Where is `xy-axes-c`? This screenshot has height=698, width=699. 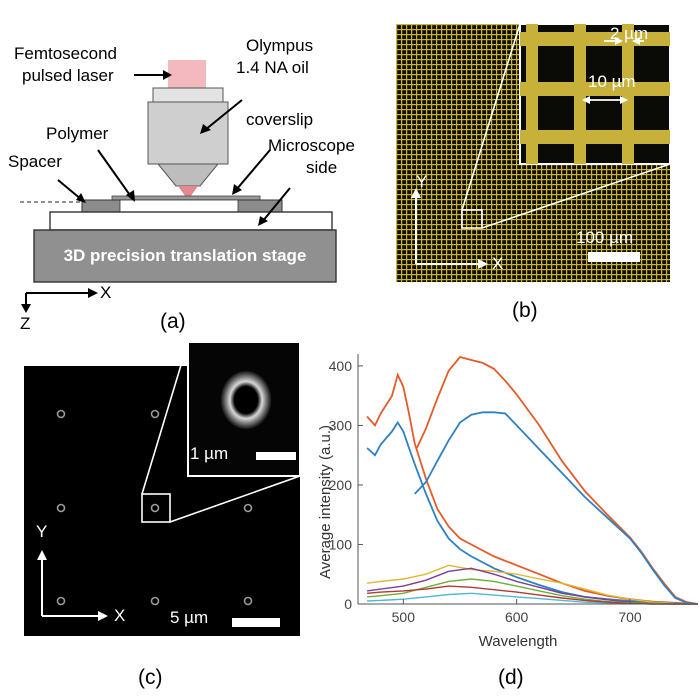 xy-axes-c is located at coordinates (72, 585).